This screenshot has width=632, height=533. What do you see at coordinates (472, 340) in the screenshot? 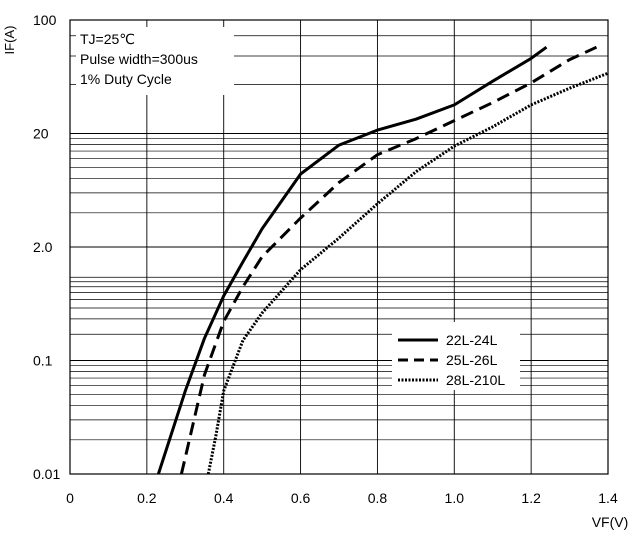
I see `legend-label-1: 22L-24L` at bounding box center [472, 340].